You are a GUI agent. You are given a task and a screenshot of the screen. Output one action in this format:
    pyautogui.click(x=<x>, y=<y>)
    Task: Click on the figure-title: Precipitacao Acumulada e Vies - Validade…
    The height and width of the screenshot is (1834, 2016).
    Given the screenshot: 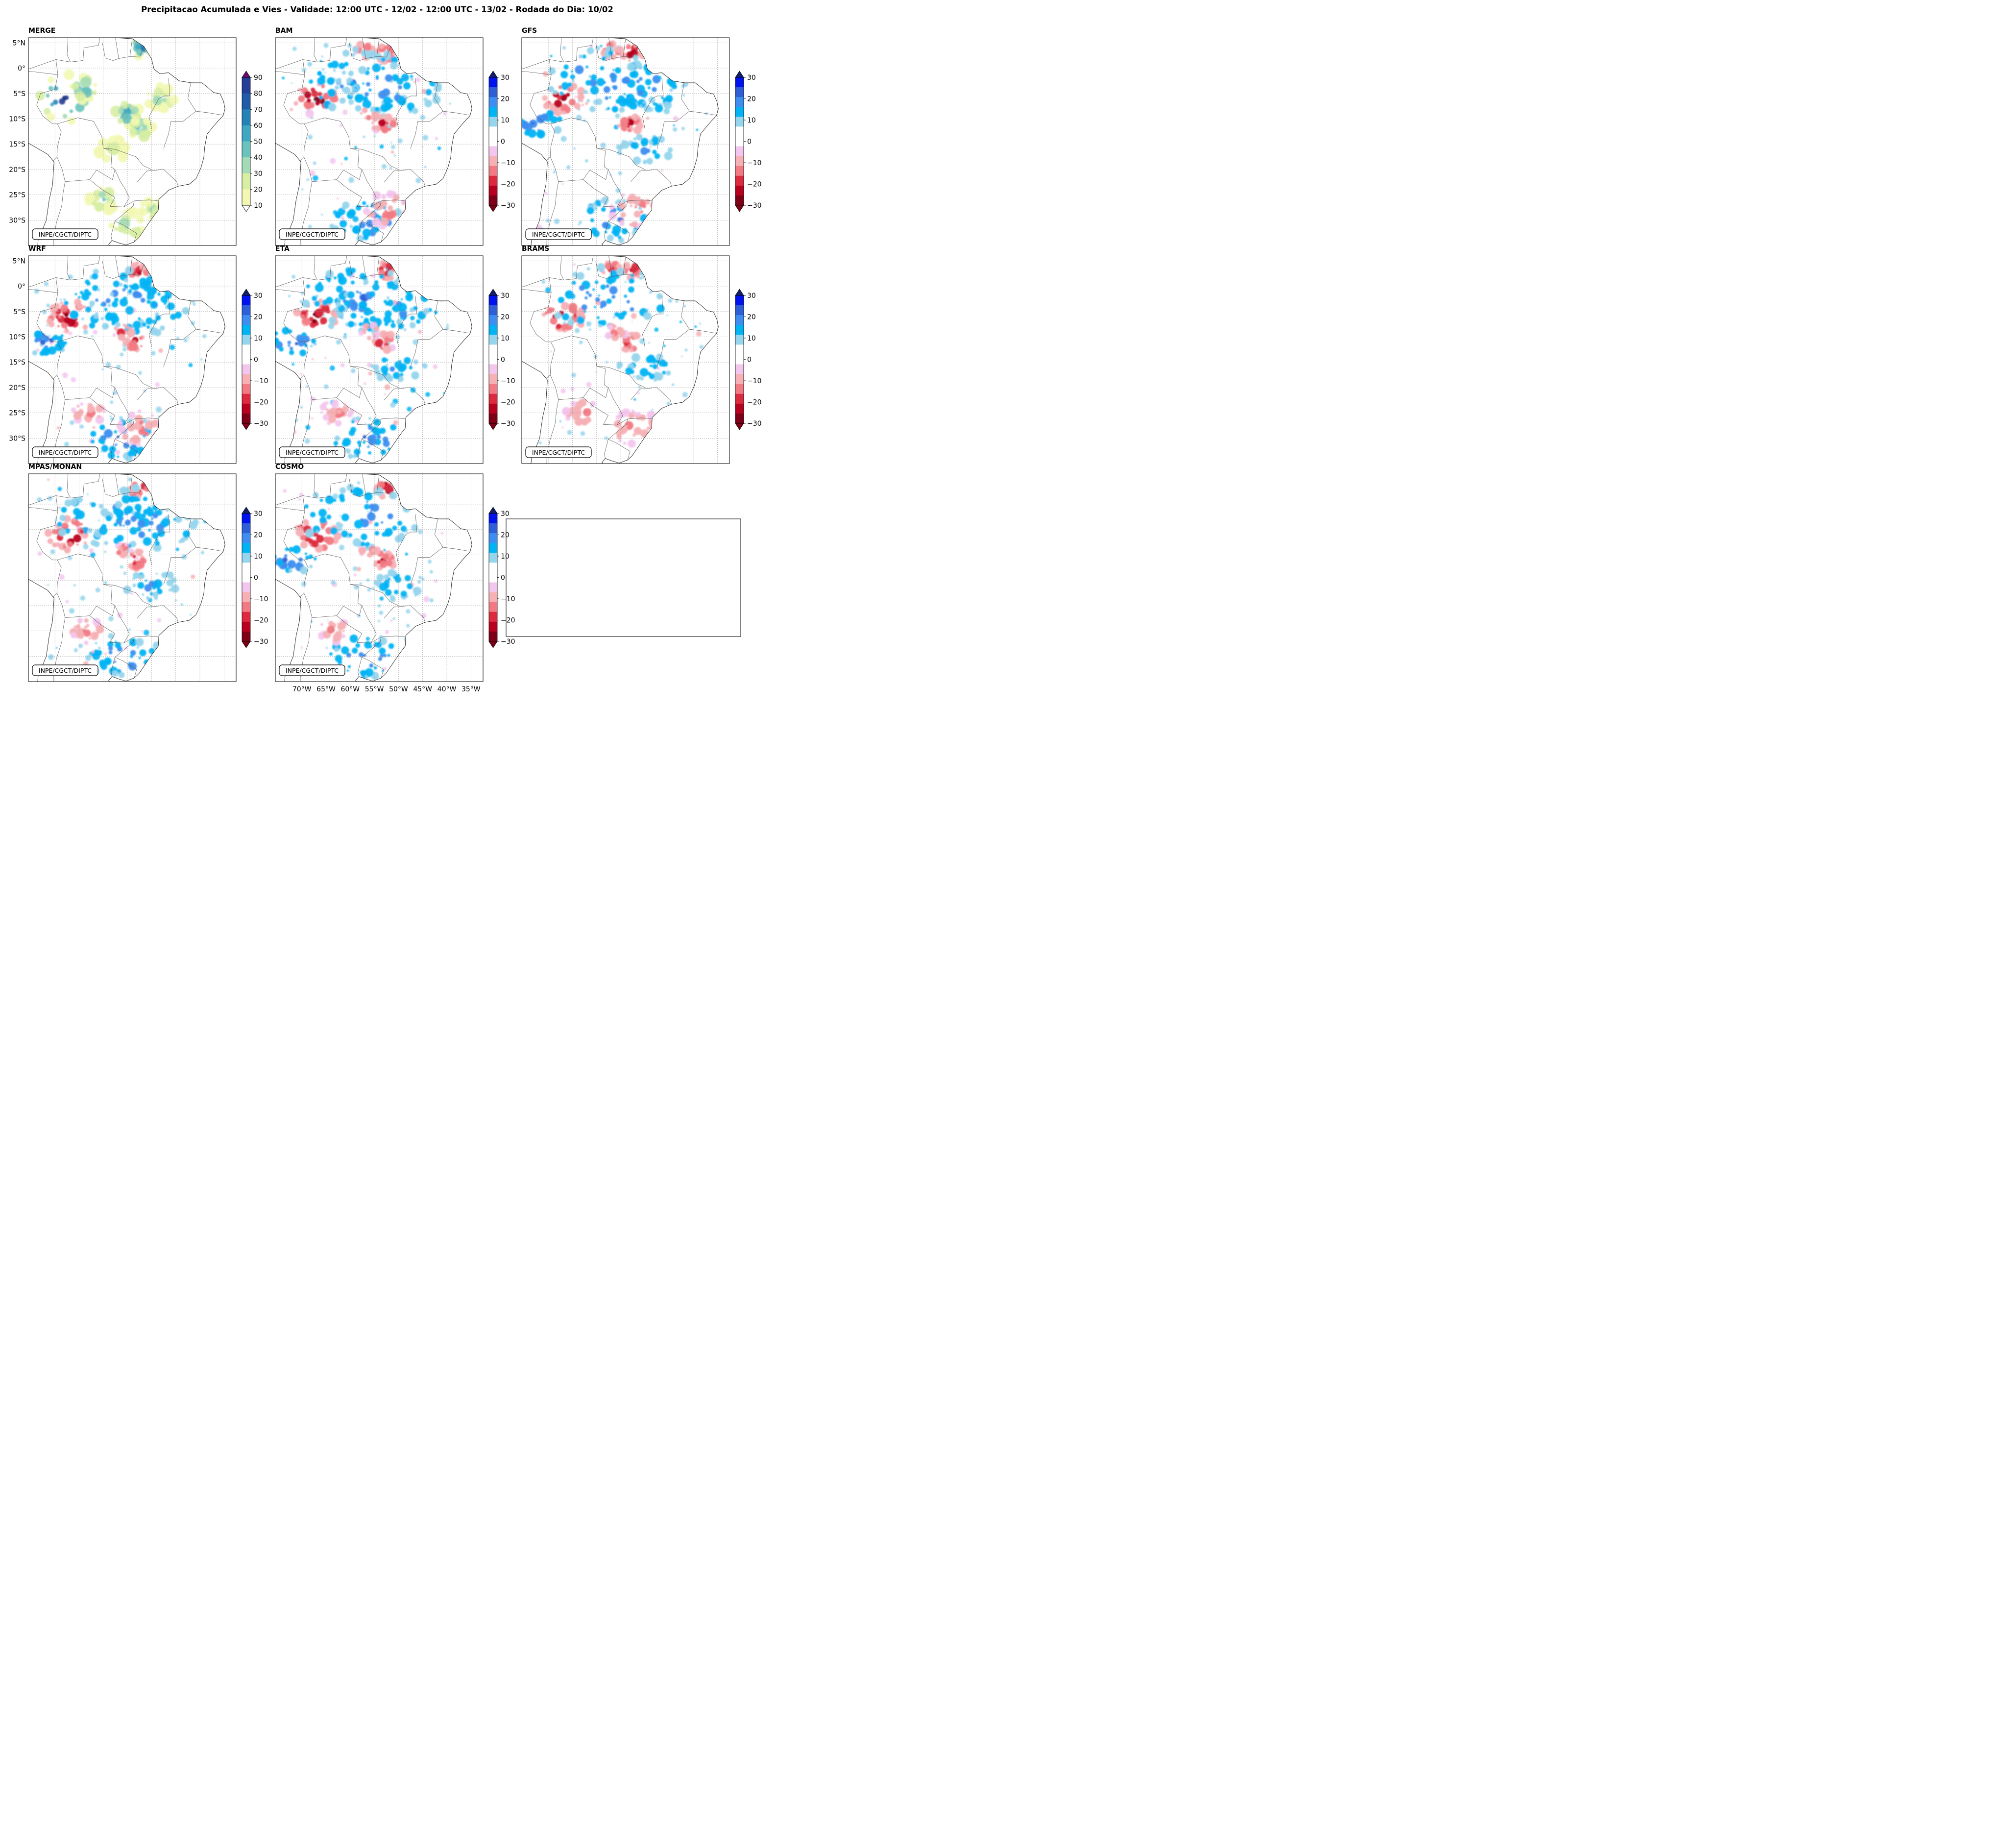 What is the action you would take?
    pyautogui.click(x=377, y=9)
    